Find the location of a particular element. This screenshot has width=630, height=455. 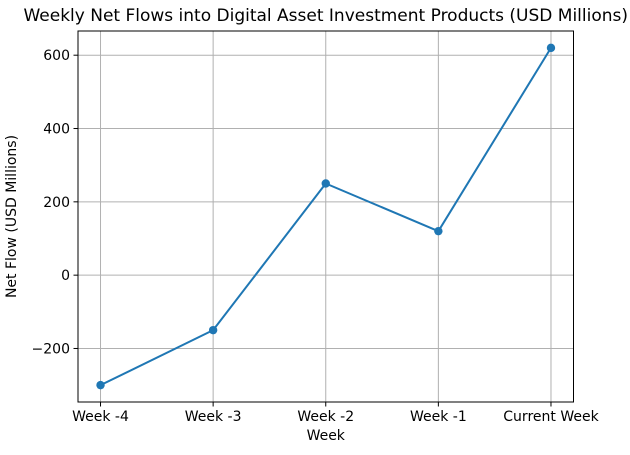

y-tick-label: −200 is located at coordinates (51, 349).